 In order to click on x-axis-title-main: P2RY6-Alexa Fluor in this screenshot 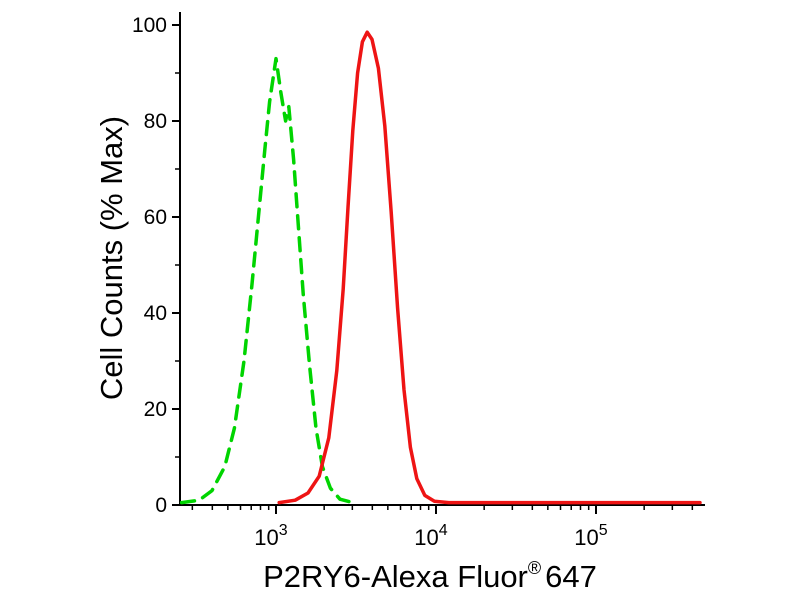, I will do `click(395, 576)`.